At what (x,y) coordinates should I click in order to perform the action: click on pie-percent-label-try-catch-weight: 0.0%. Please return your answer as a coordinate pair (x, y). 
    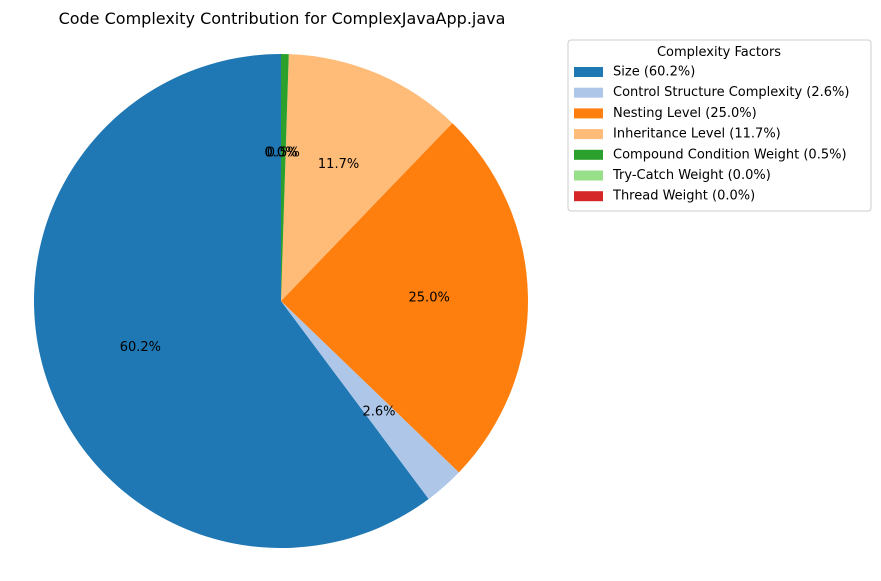
    Looking at the image, I should click on (280, 152).